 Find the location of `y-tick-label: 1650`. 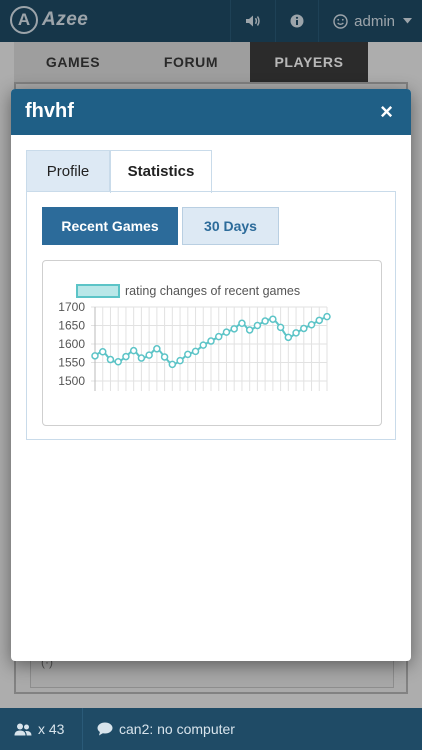

y-tick-label: 1650 is located at coordinates (71, 326).